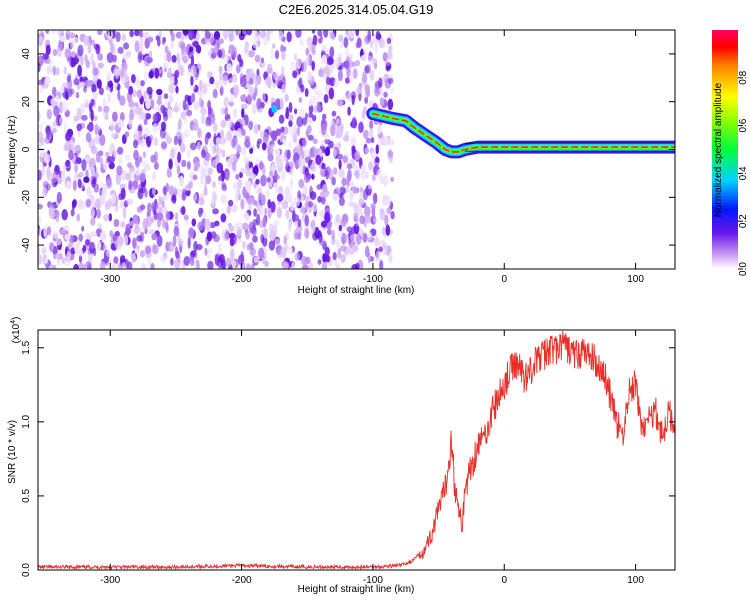 The width and height of the screenshot is (750, 600). What do you see at coordinates (373, 279) in the screenshot?
I see `spectrogram-x-tick-label: -100` at bounding box center [373, 279].